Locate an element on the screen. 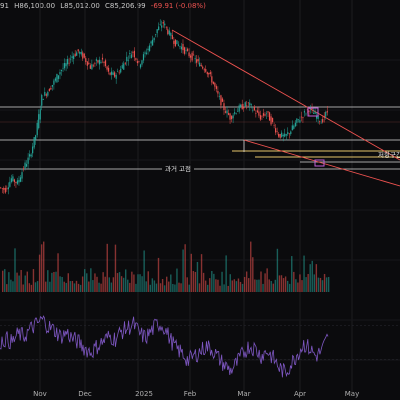 Image resolution: width=400 pixels, height=400 pixels. rsi-line is located at coordinates (164, 346).